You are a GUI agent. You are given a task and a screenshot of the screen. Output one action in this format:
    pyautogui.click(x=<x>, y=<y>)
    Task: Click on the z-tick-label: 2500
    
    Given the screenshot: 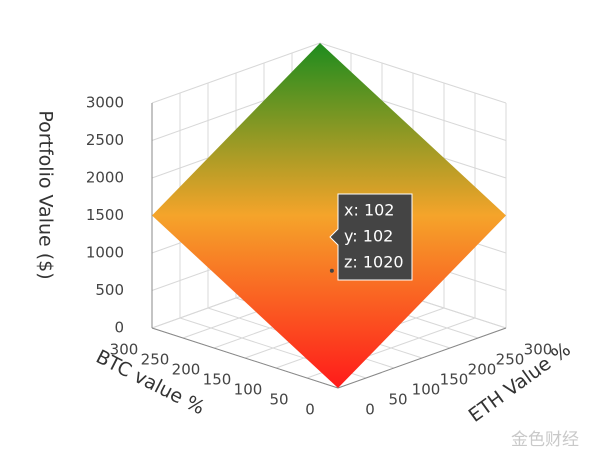 What is the action you would take?
    pyautogui.click(x=105, y=140)
    